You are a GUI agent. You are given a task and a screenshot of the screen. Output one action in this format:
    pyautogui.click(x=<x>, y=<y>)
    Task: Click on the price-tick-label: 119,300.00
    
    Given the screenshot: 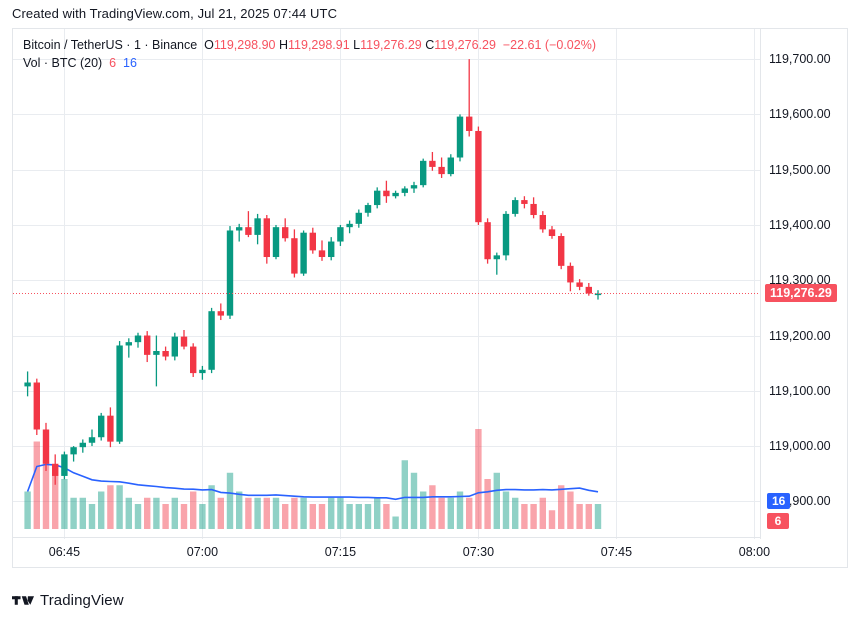 What is the action you would take?
    pyautogui.click(x=800, y=280)
    